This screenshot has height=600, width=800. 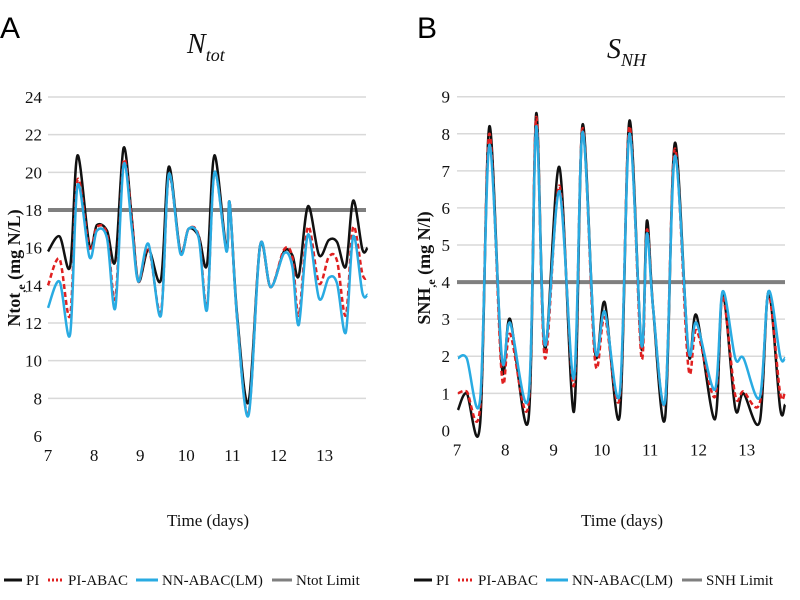 What do you see at coordinates (208, 520) in the screenshot?
I see `x-axis-label-a: Time (days)` at bounding box center [208, 520].